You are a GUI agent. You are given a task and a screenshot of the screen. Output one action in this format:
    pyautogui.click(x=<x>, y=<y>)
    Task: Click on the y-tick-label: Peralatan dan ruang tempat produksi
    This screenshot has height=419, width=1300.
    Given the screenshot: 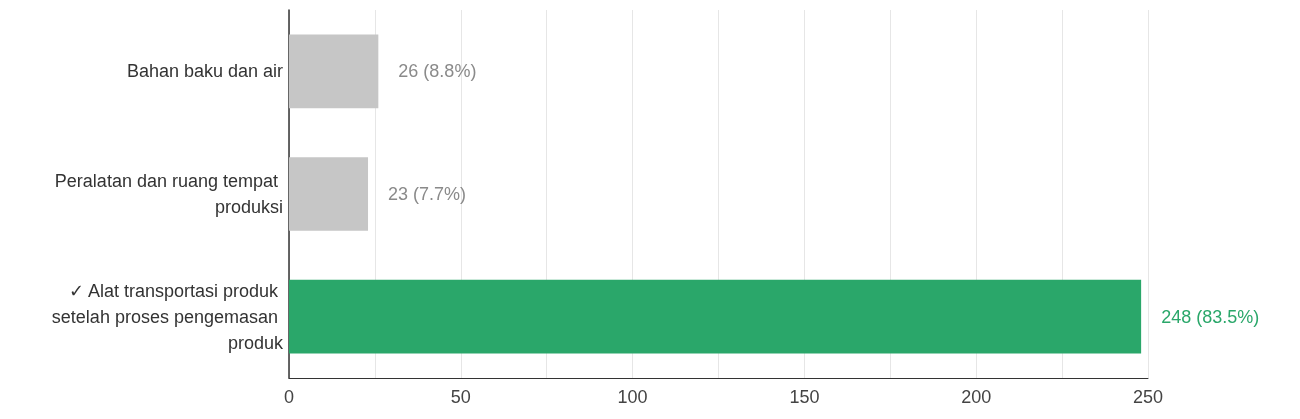 What is the action you would take?
    pyautogui.click(x=168, y=194)
    